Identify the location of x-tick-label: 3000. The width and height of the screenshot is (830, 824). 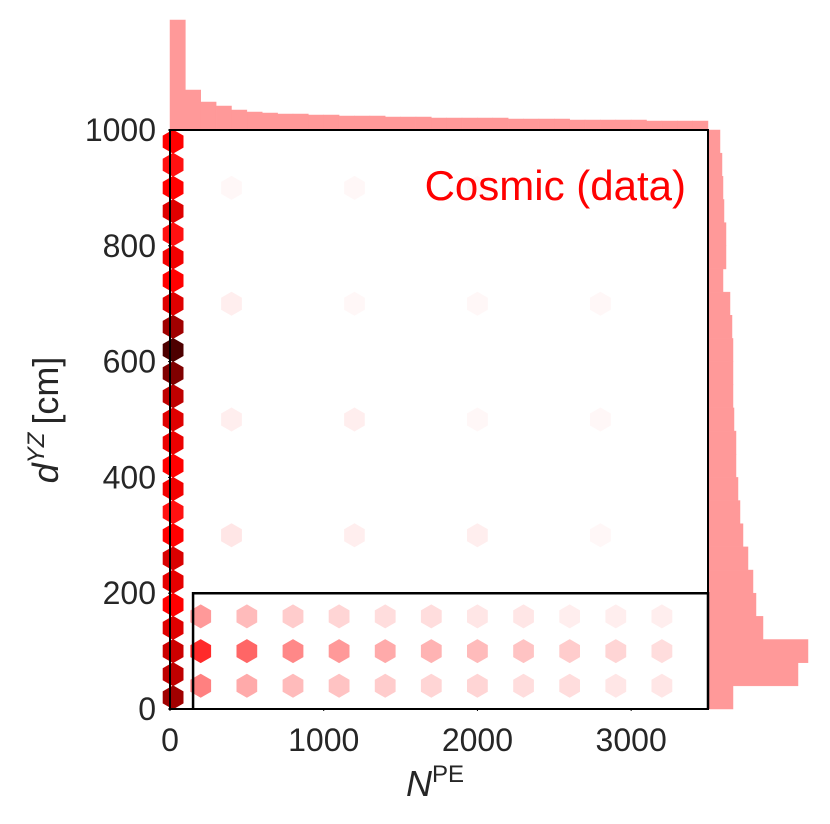
(631, 740).